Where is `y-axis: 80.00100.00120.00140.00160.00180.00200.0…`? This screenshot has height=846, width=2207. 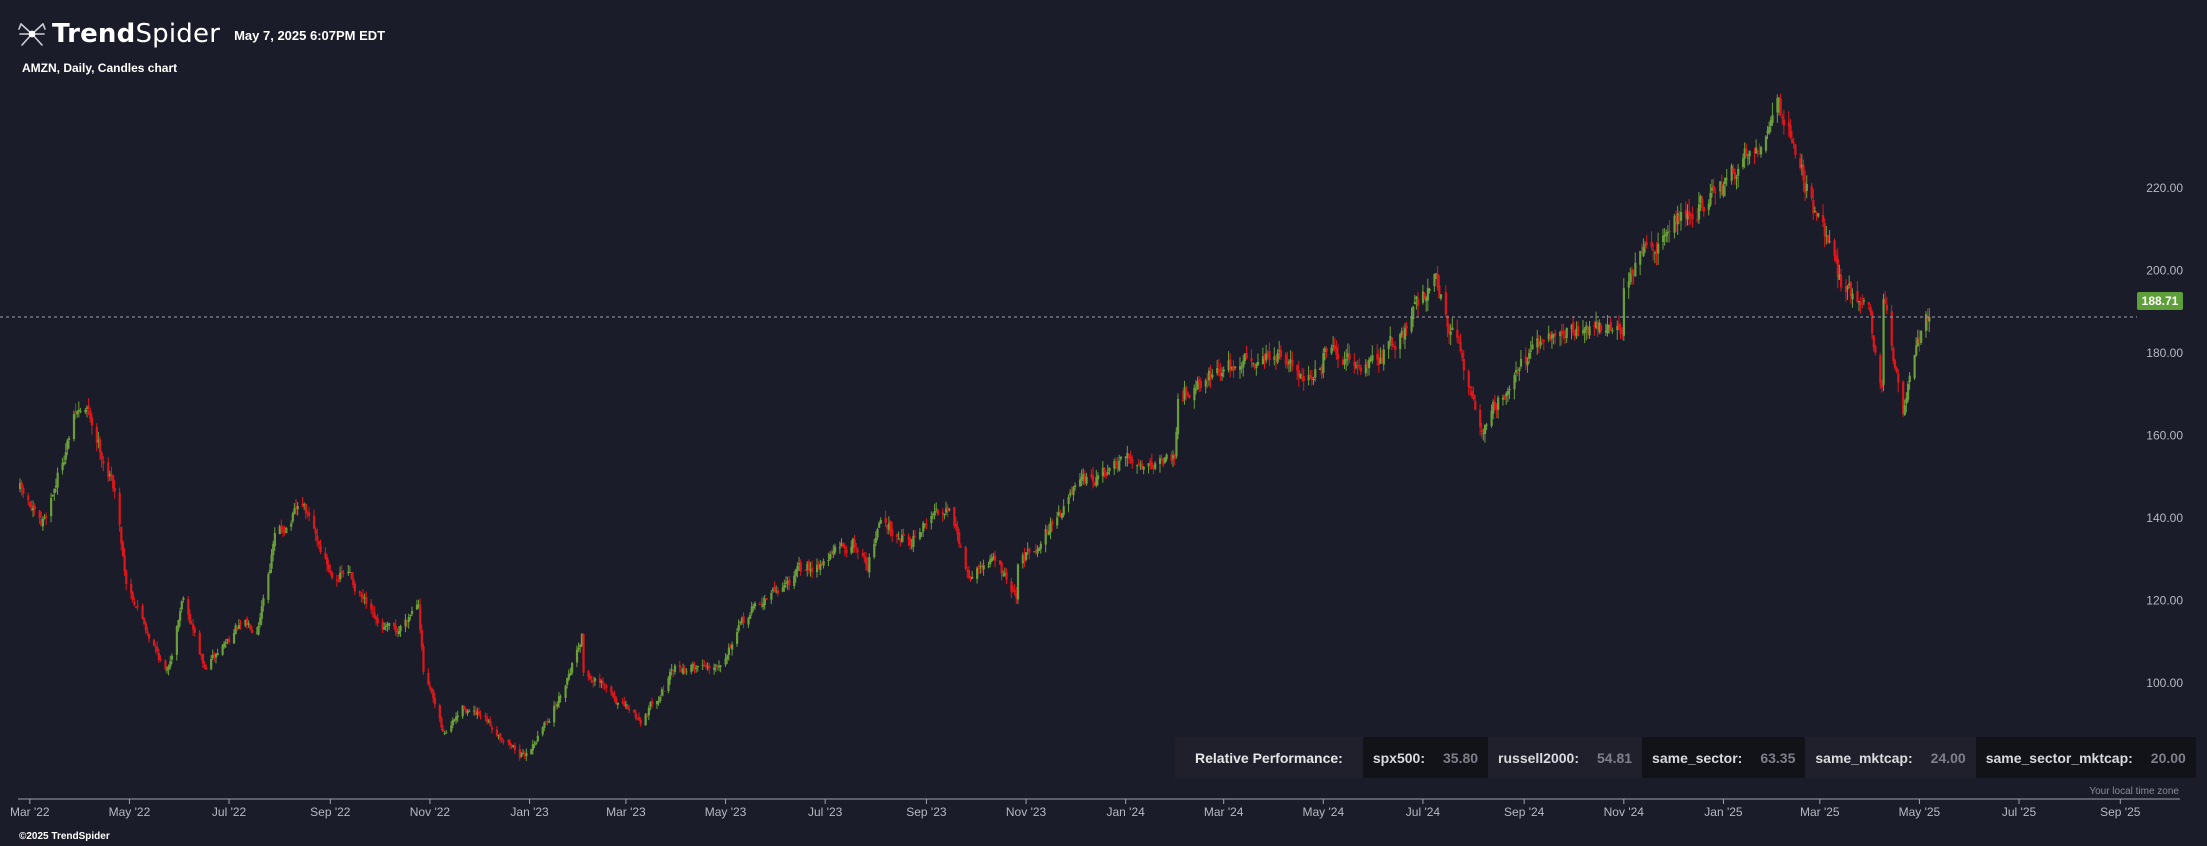
y-axis: 80.00100.00120.00140.00160.00180.00200.0… is located at coordinates (2164, 476).